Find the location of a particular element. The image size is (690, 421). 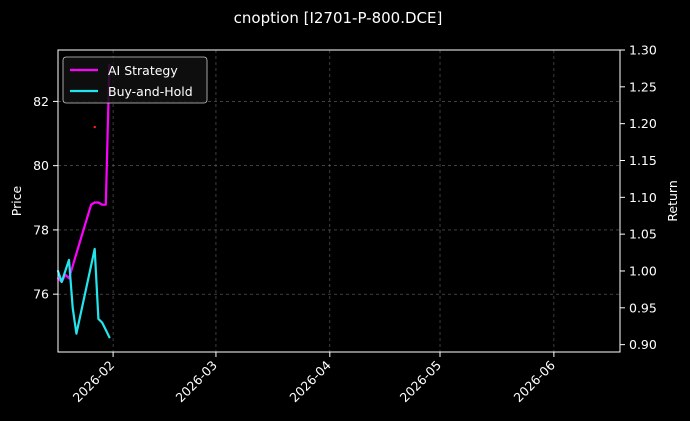

y-right-tick-label: 0.95 is located at coordinates (643, 307).